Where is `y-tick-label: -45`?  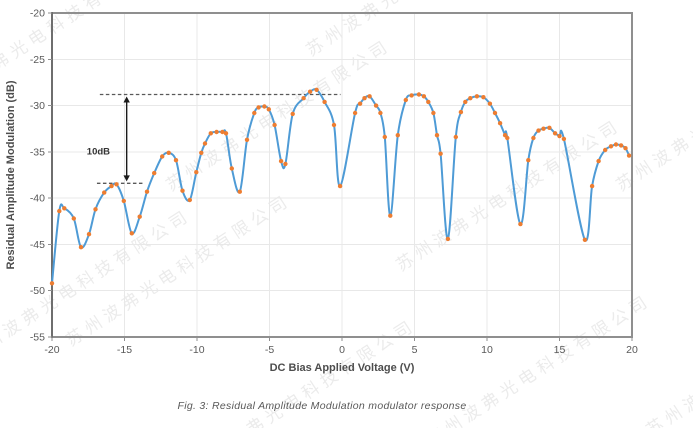
y-tick-label: -45 is located at coordinates (37, 245).